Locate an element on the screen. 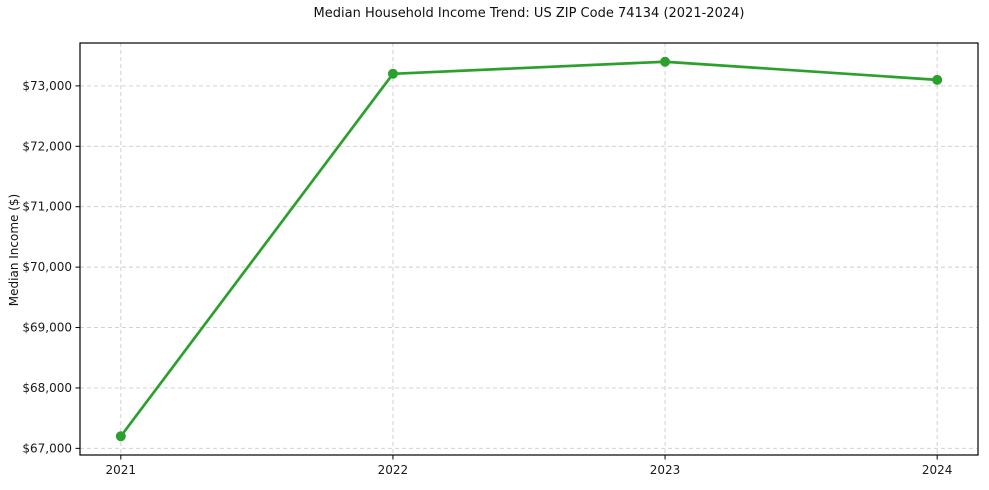 The width and height of the screenshot is (989, 490). y-tick-label: $73,000 is located at coordinates (47, 86).